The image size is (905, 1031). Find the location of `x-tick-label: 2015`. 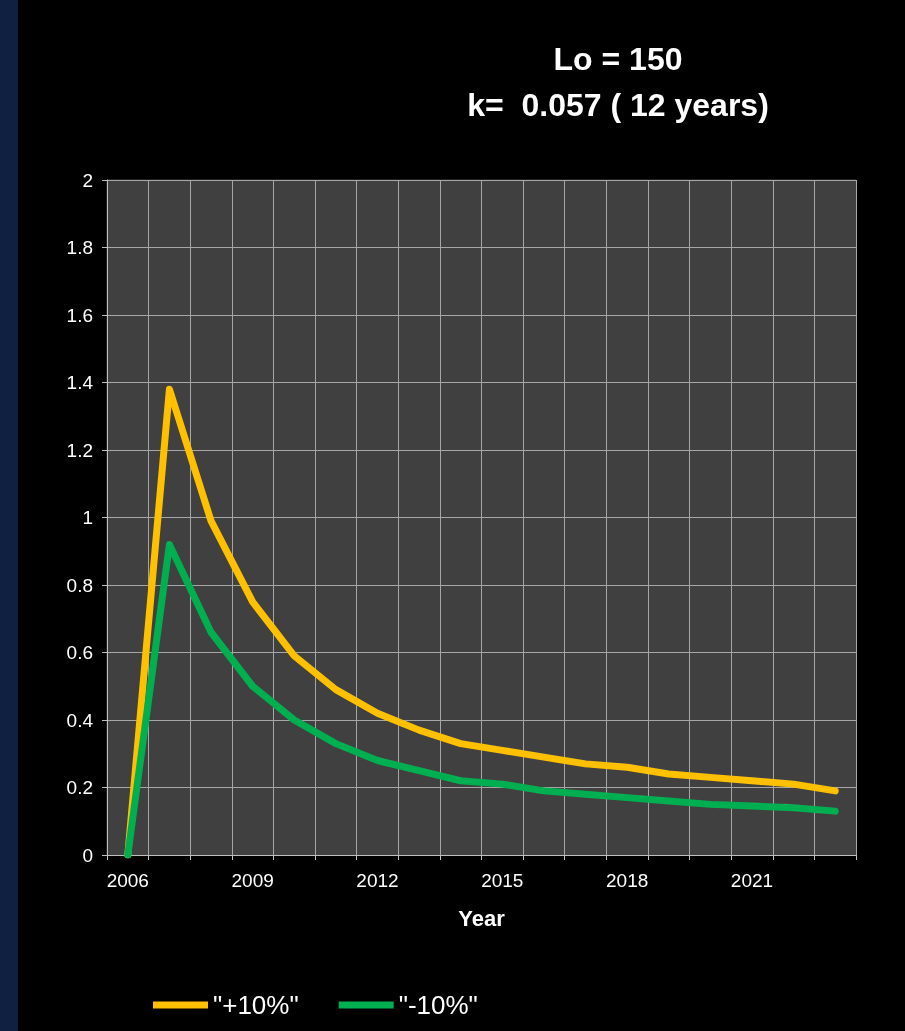

x-tick-label: 2015 is located at coordinates (502, 880).